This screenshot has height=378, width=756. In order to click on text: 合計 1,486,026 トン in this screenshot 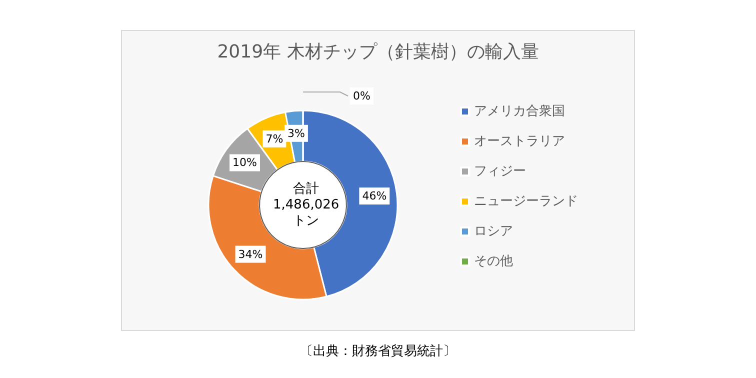, I will do `click(306, 205)`.